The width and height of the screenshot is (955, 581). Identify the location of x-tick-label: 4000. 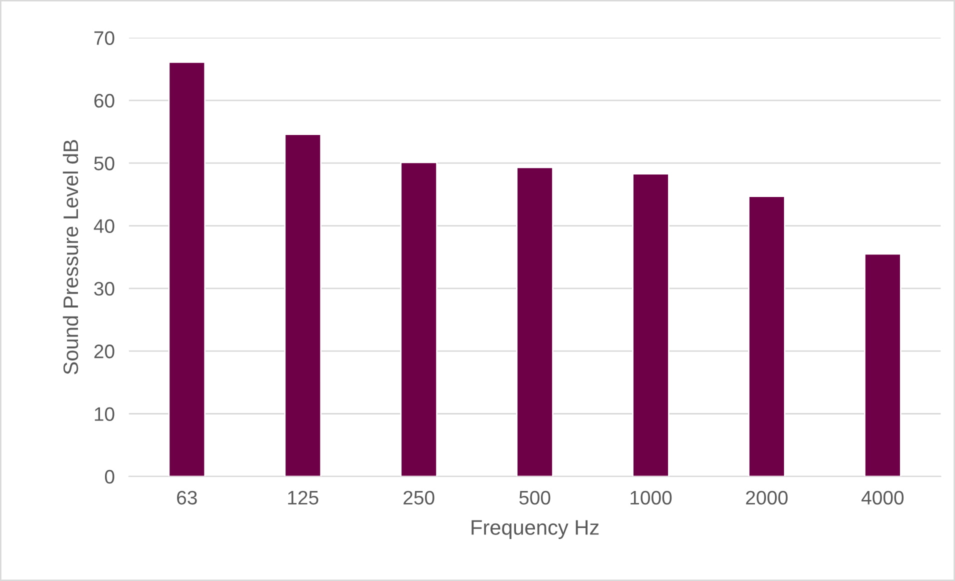
(883, 497).